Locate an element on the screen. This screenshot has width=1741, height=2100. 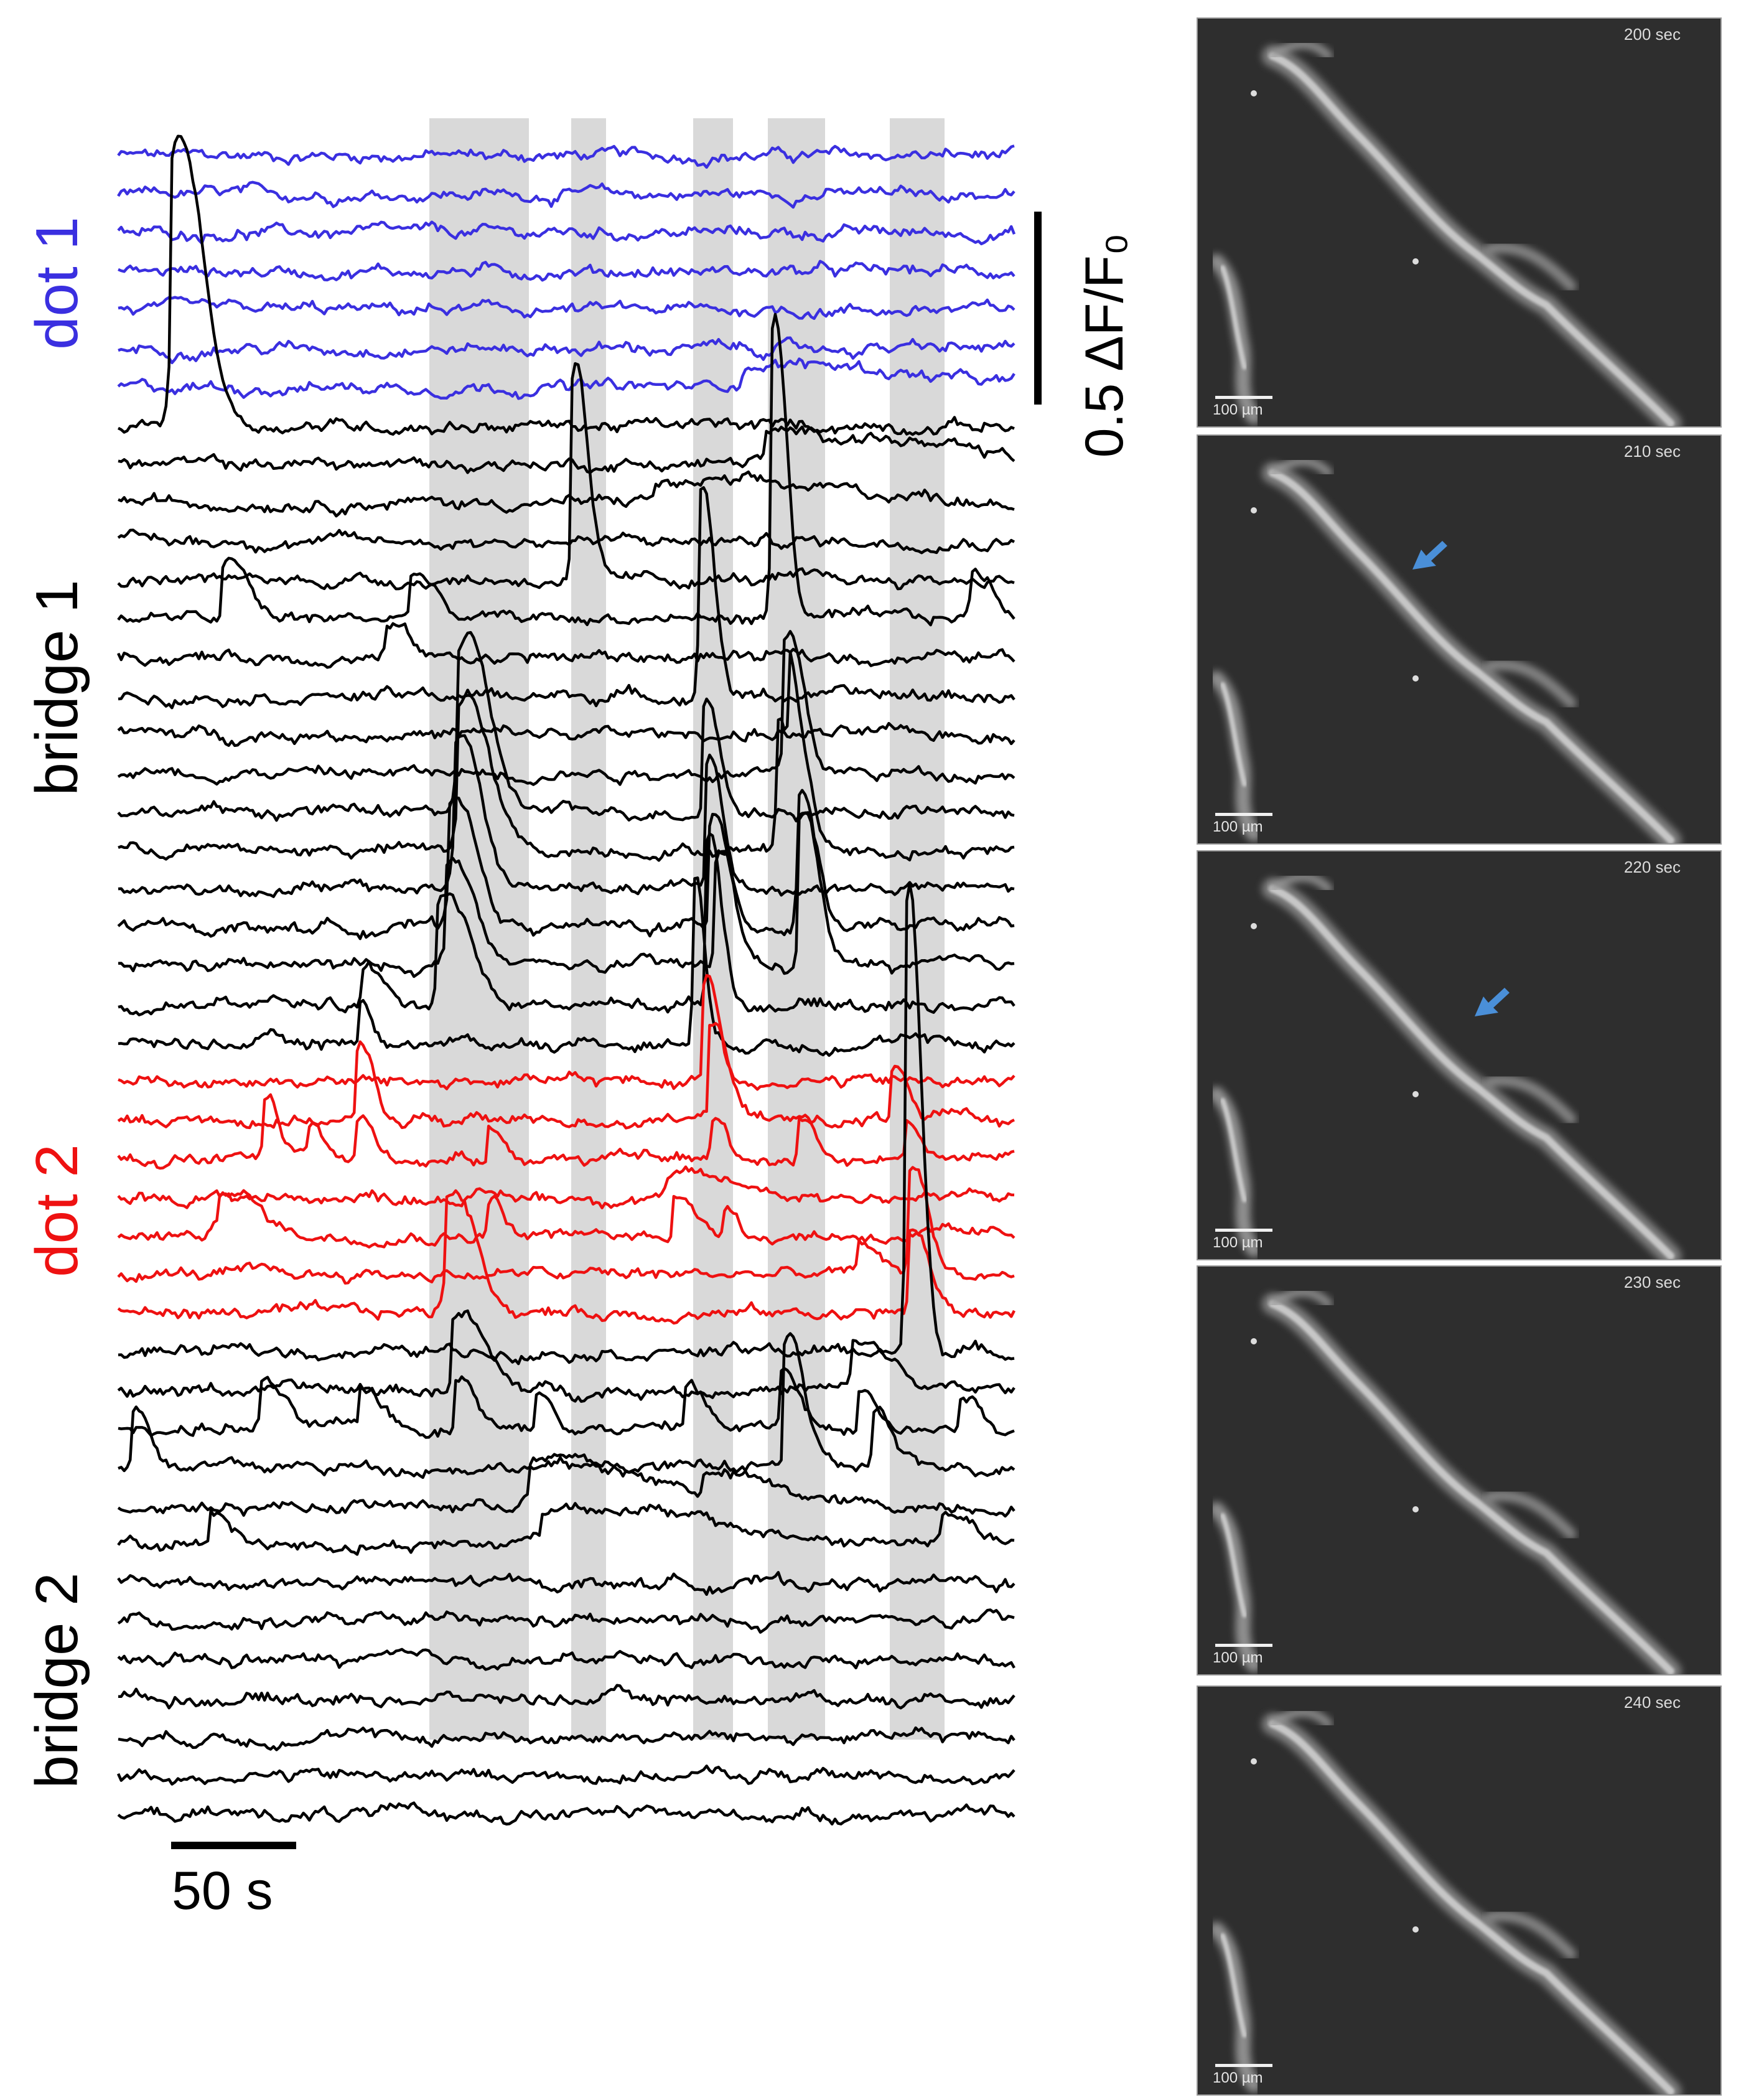
frame-timestamp: 200 sec is located at coordinates (1652, 34).